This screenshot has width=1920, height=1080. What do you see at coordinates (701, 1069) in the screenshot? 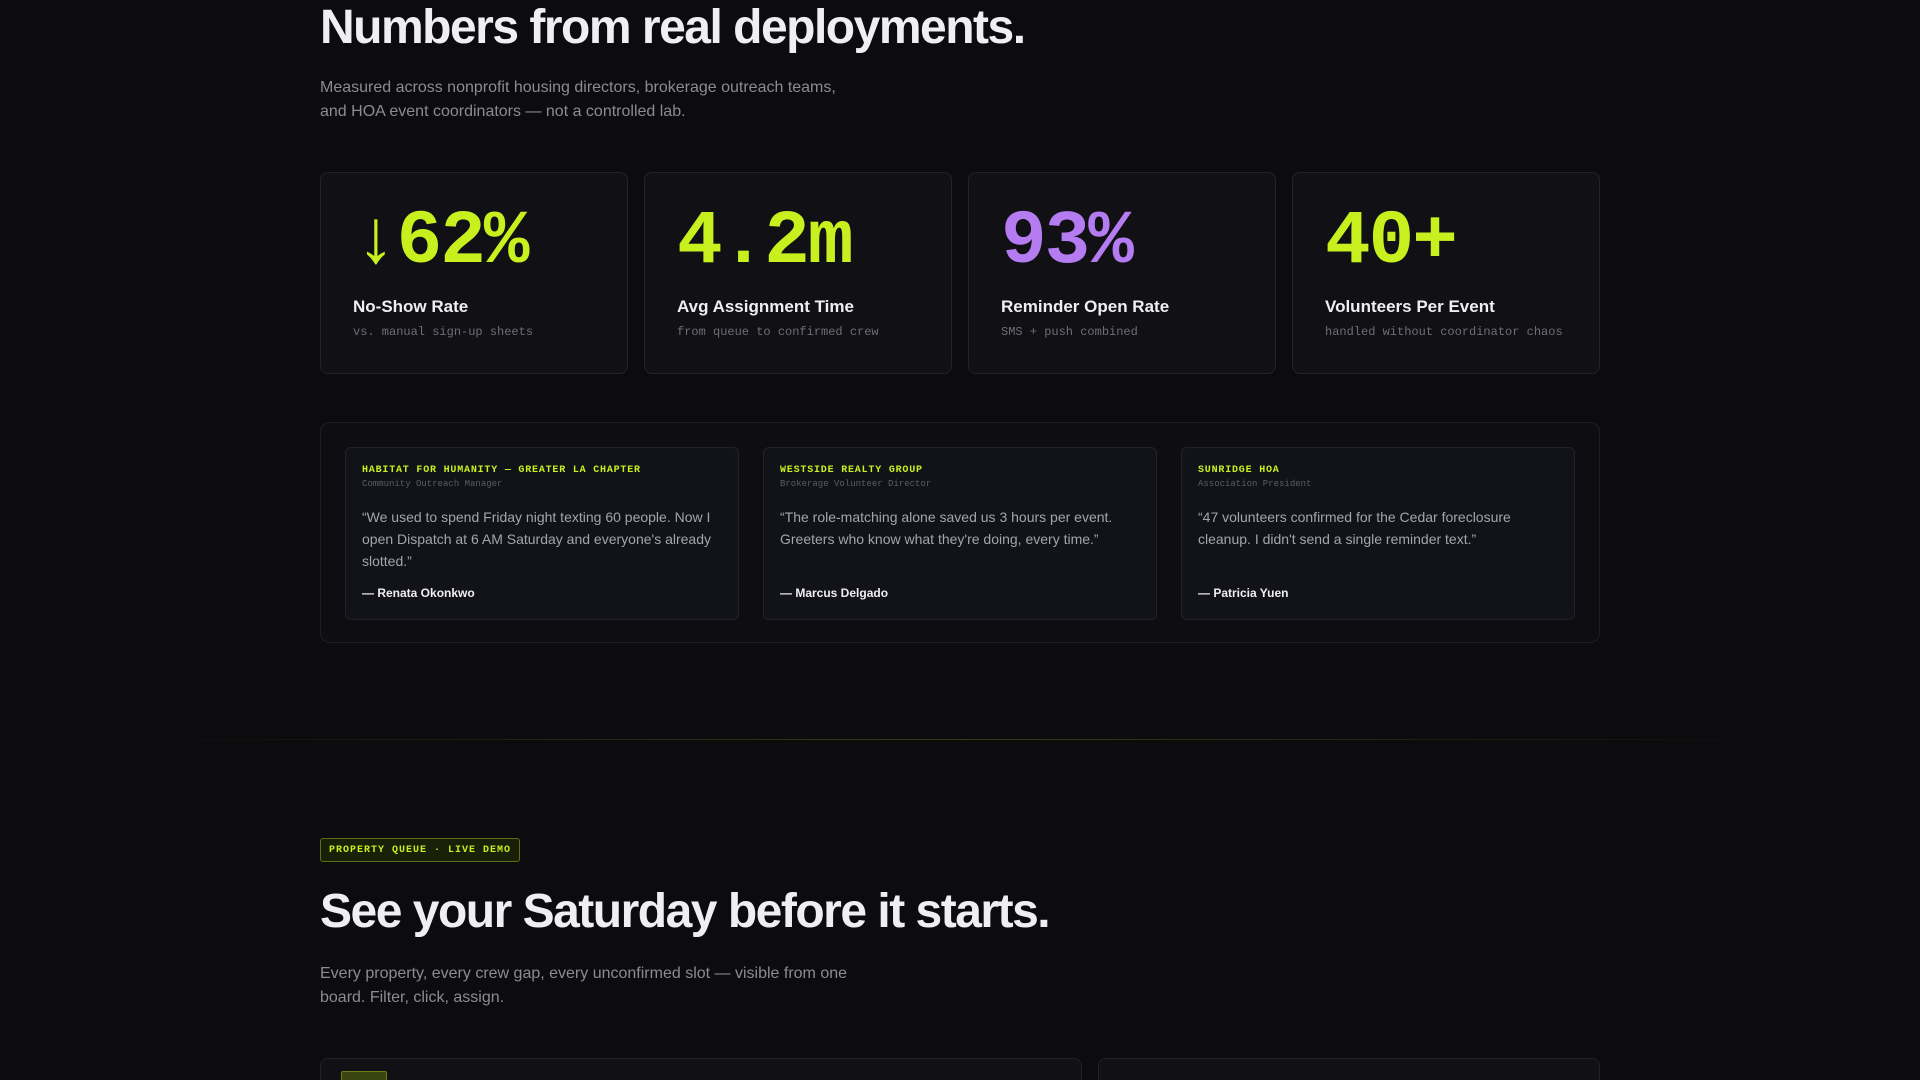
I see `property-queue-panel` at bounding box center [701, 1069].